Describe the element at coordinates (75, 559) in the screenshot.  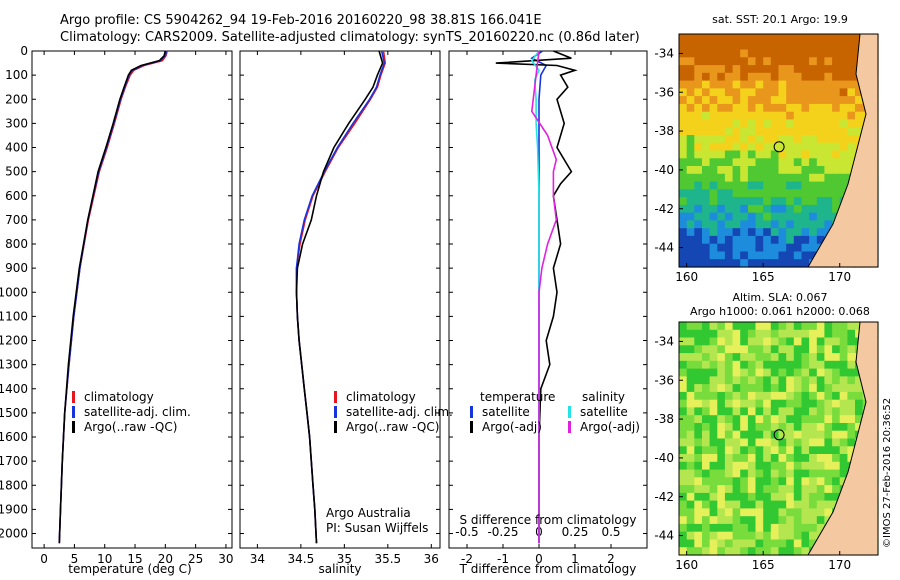
I see `x-tick-label: 5` at that location.